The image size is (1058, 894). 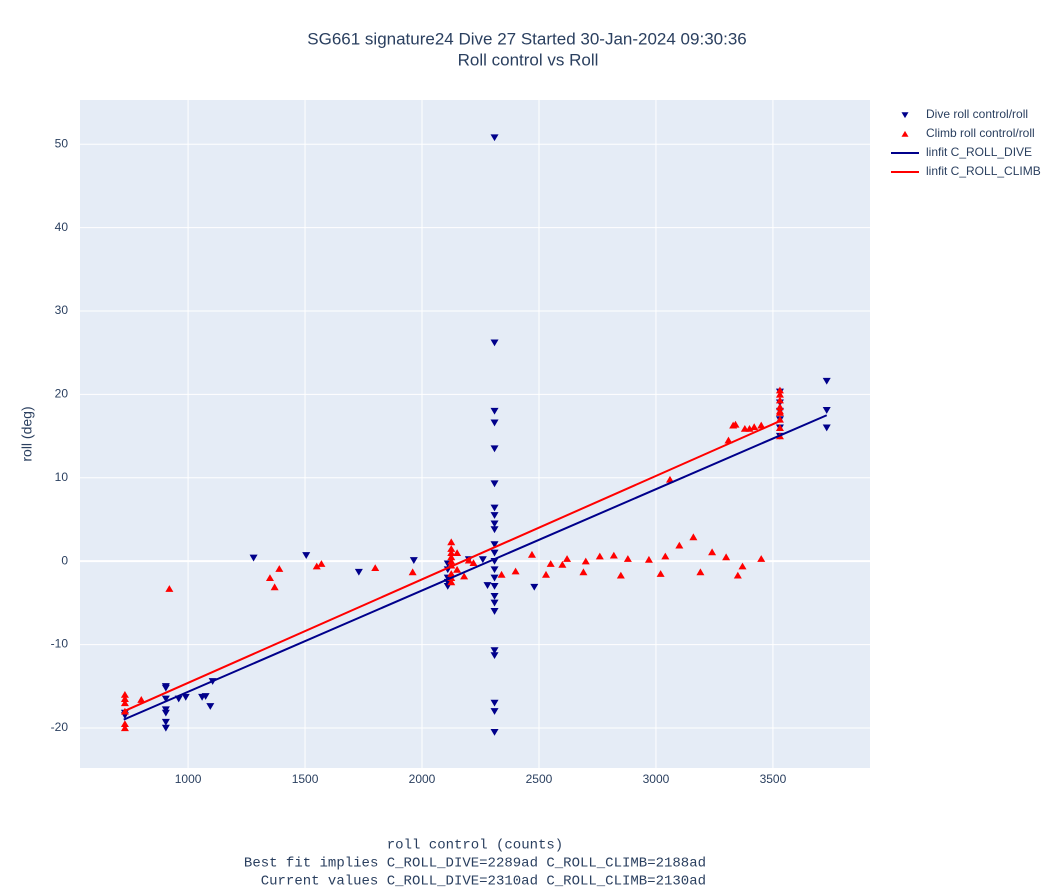 I want to click on y-tick-label: 0, so click(x=64, y=560).